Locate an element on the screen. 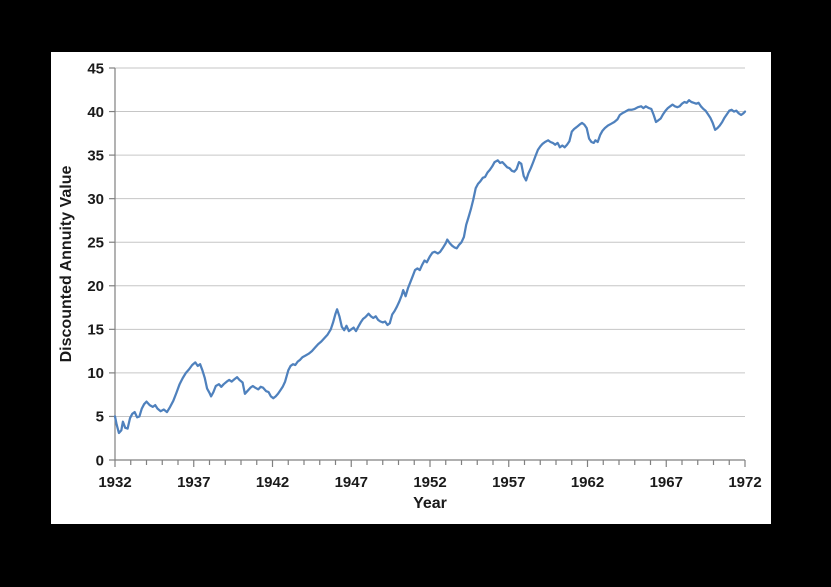  y-tick-label: 30 is located at coordinates (95, 199).